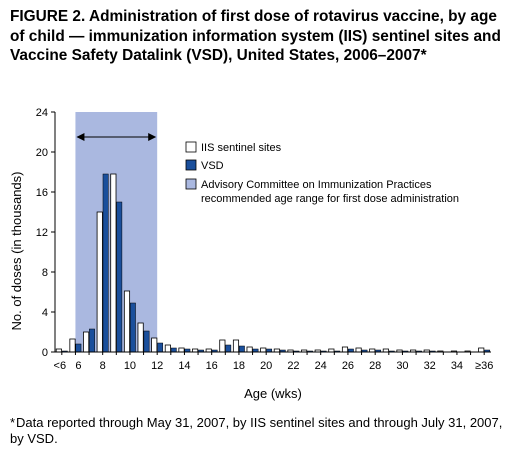  I want to click on range-arrow-left-head, so click(80, 137).